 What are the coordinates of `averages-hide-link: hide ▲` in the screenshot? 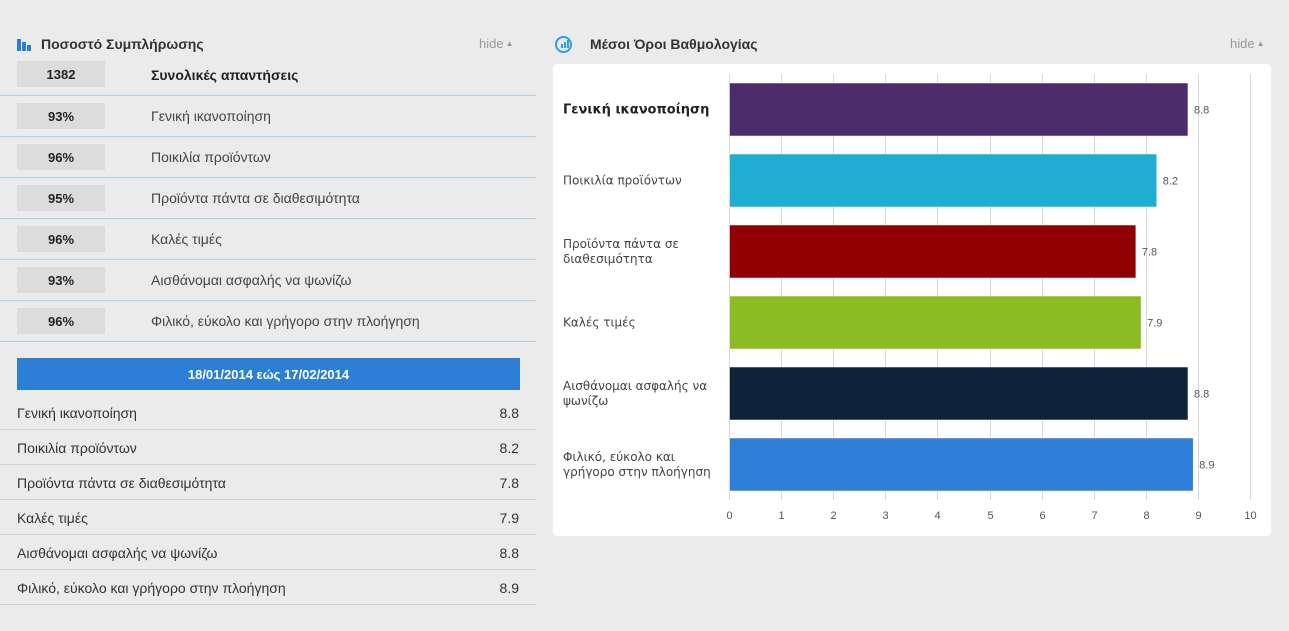 It's located at (1247, 43).